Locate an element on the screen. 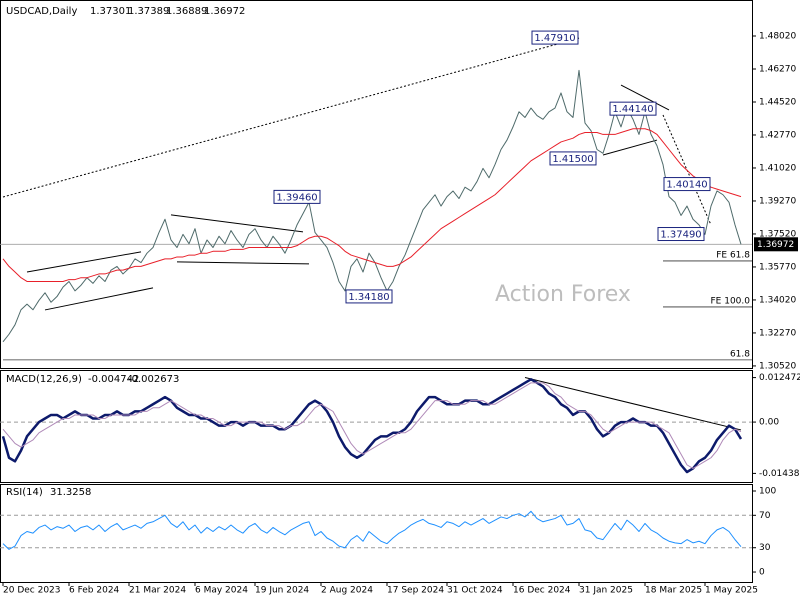 The height and width of the screenshot is (600, 800). macd-value: -0.004742 is located at coordinates (113, 379).